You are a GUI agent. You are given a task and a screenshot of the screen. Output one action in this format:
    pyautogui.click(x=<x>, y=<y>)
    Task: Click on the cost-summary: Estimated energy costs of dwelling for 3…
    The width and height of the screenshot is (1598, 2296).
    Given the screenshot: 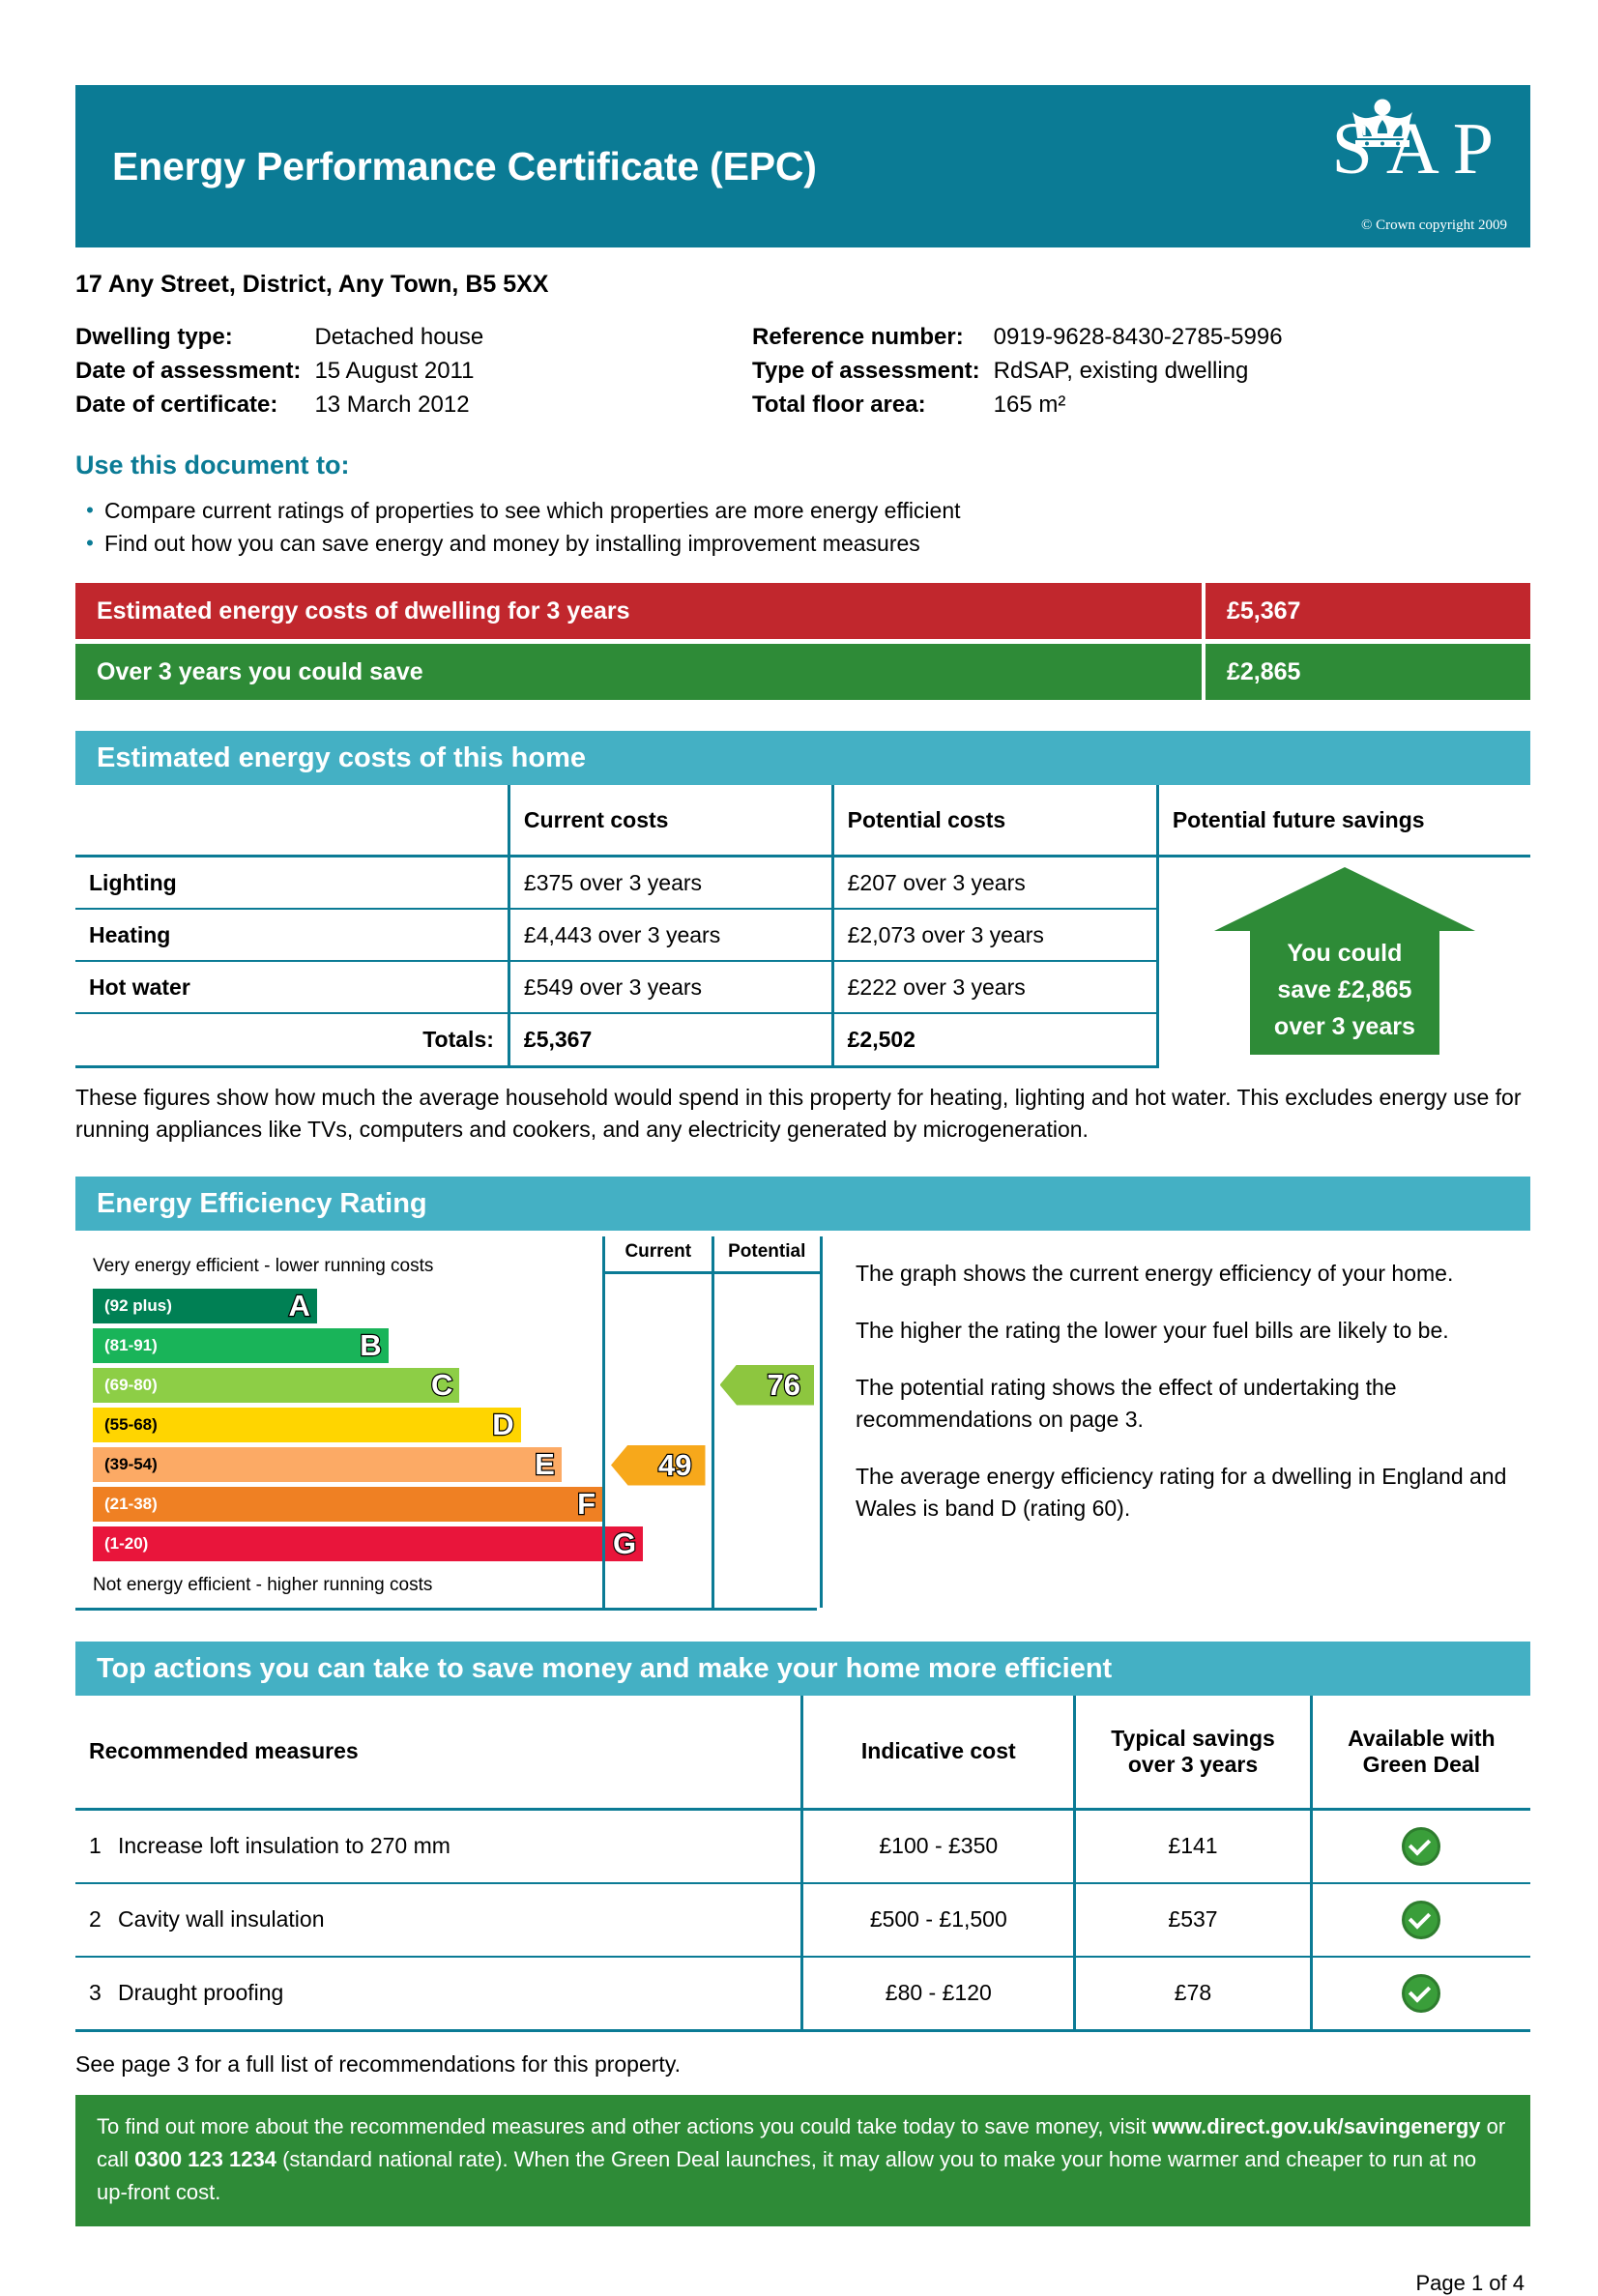 What is the action you would take?
    pyautogui.click(x=803, y=641)
    